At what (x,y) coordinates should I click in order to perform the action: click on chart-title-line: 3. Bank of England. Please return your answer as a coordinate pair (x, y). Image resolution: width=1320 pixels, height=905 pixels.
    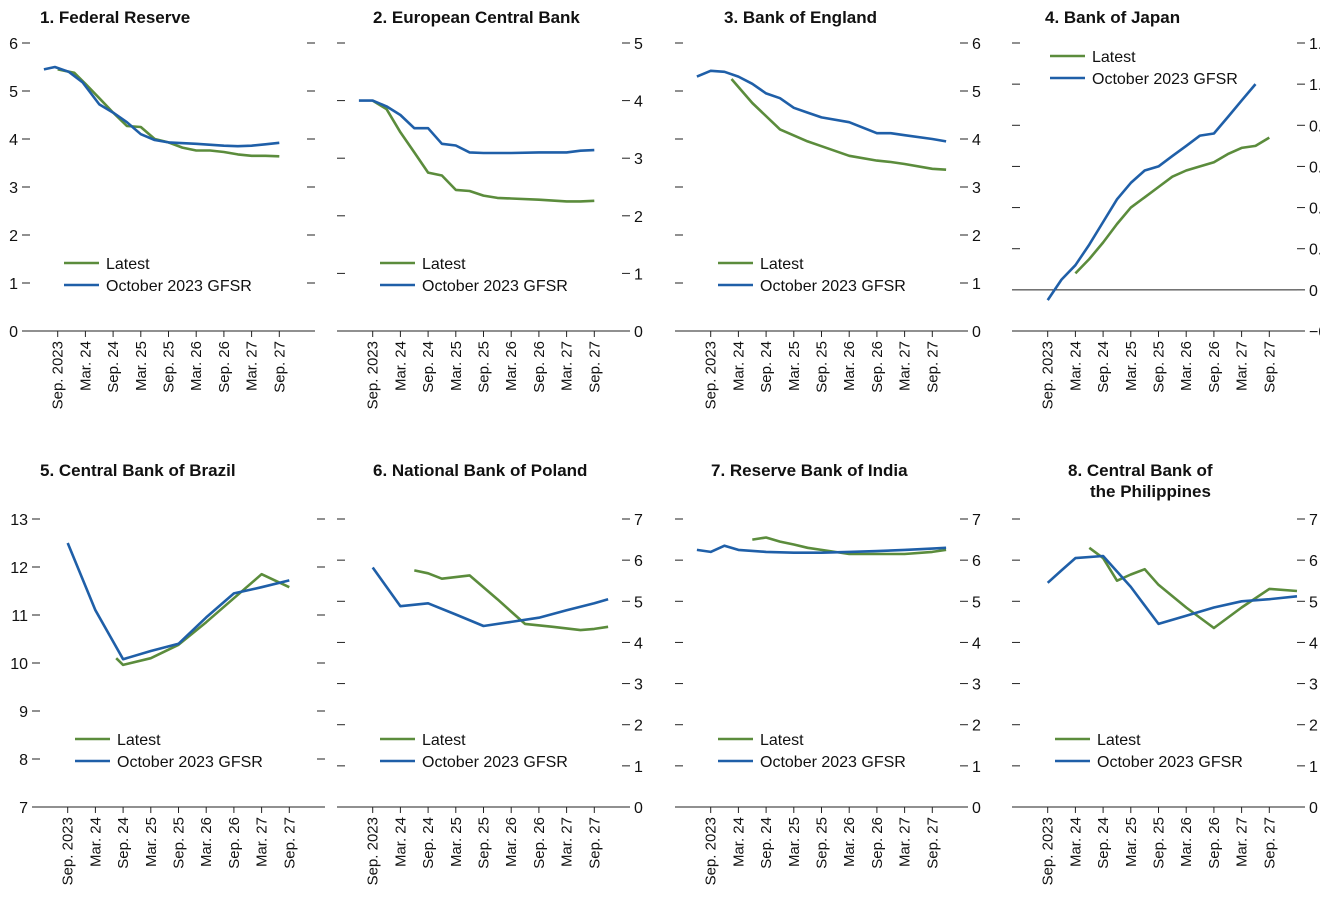
    Looking at the image, I should click on (800, 17).